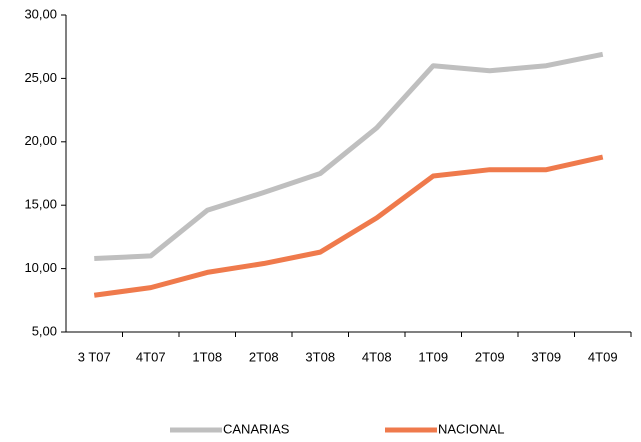 The width and height of the screenshot is (641, 442). Describe the element at coordinates (433, 356) in the screenshot. I see `x-tick-label: 1T09` at that location.